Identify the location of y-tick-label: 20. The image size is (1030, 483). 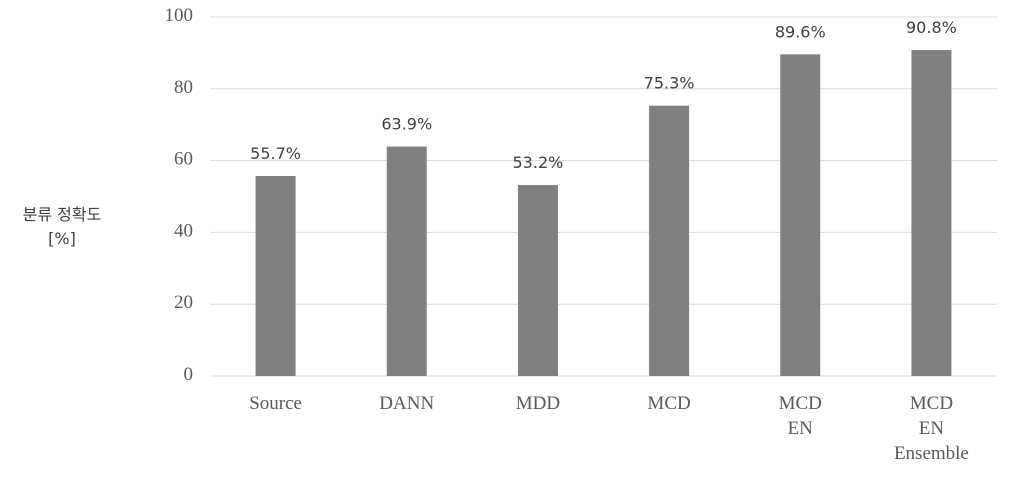
(183, 303).